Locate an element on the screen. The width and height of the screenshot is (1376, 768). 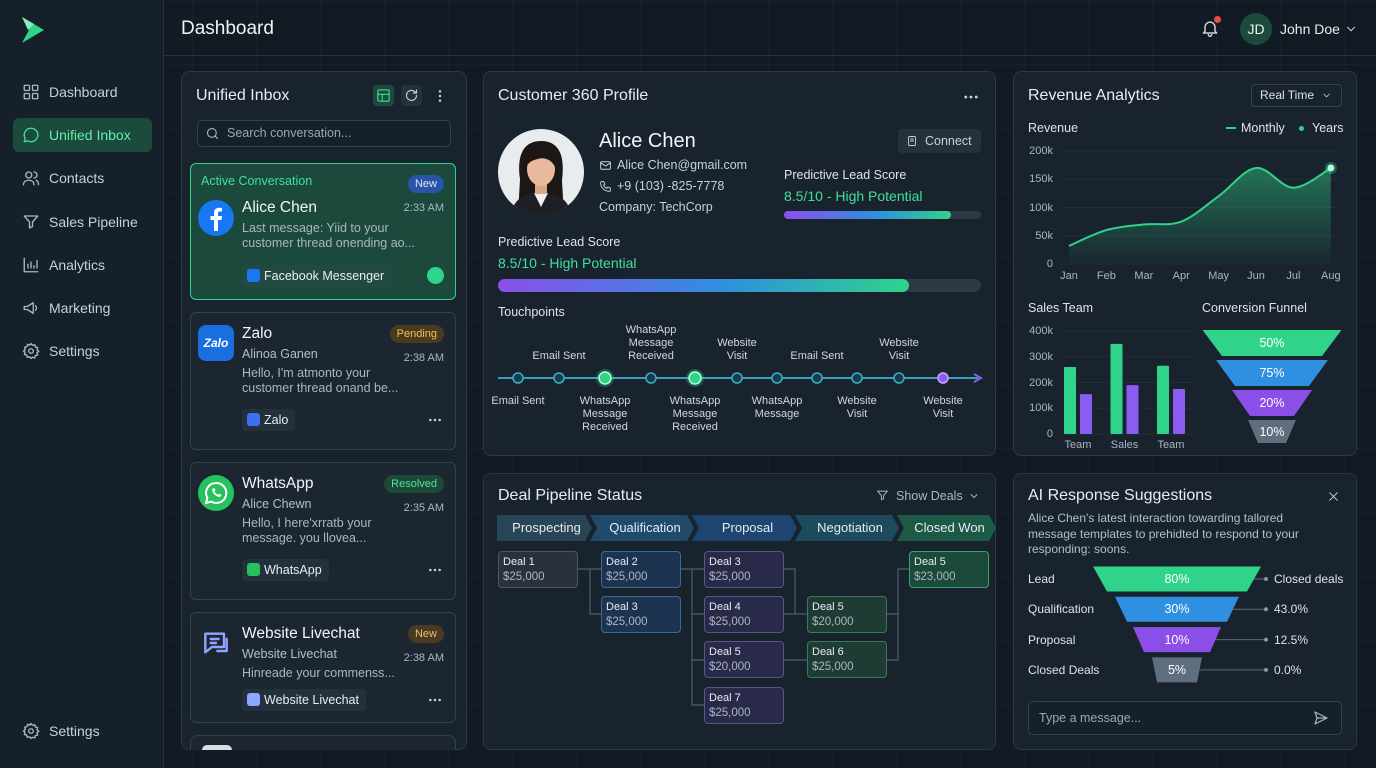
user-menu is located at coordinates (1351, 29).